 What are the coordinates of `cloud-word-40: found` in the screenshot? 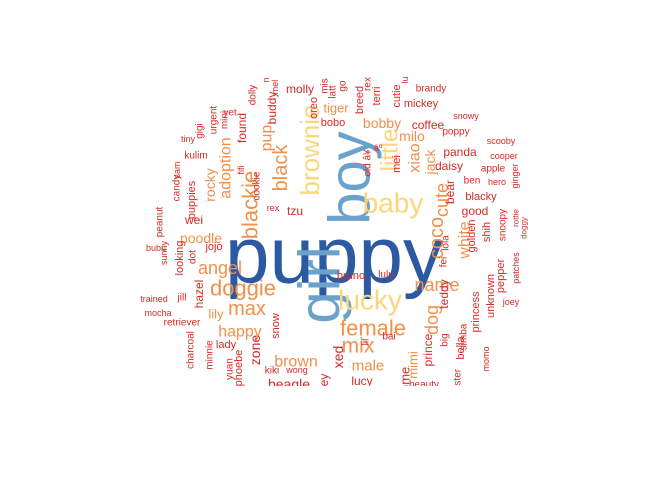 It's located at (242, 128).